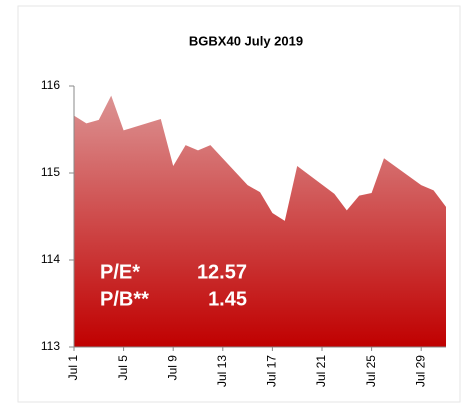 This screenshot has width=465, height=406. Describe the element at coordinates (222, 272) in the screenshot. I see `annotation-value: 12.57` at that location.